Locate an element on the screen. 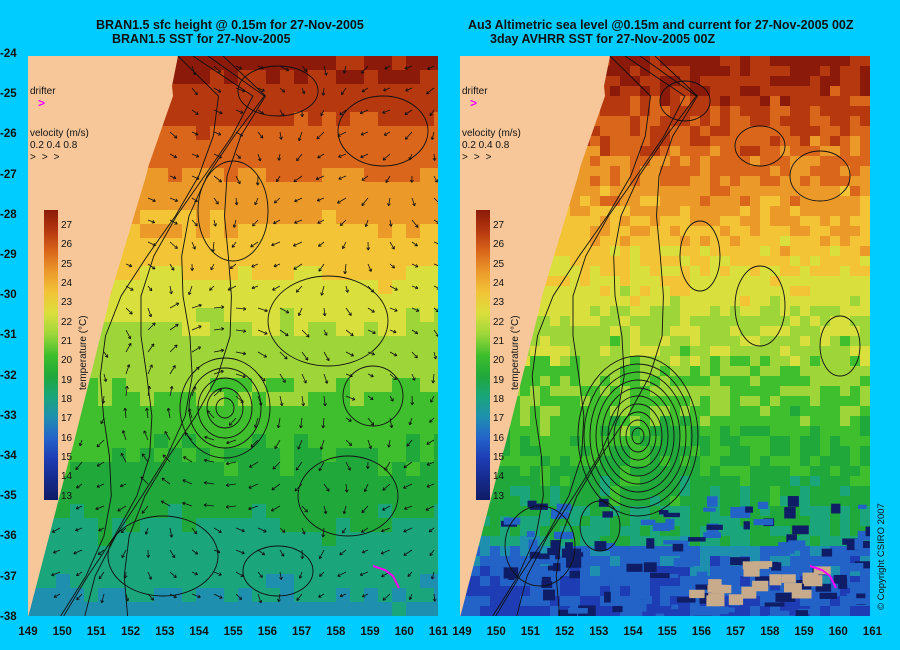 The height and width of the screenshot is (650, 900). right-velocity-arrows: >>> is located at coordinates (480, 157).